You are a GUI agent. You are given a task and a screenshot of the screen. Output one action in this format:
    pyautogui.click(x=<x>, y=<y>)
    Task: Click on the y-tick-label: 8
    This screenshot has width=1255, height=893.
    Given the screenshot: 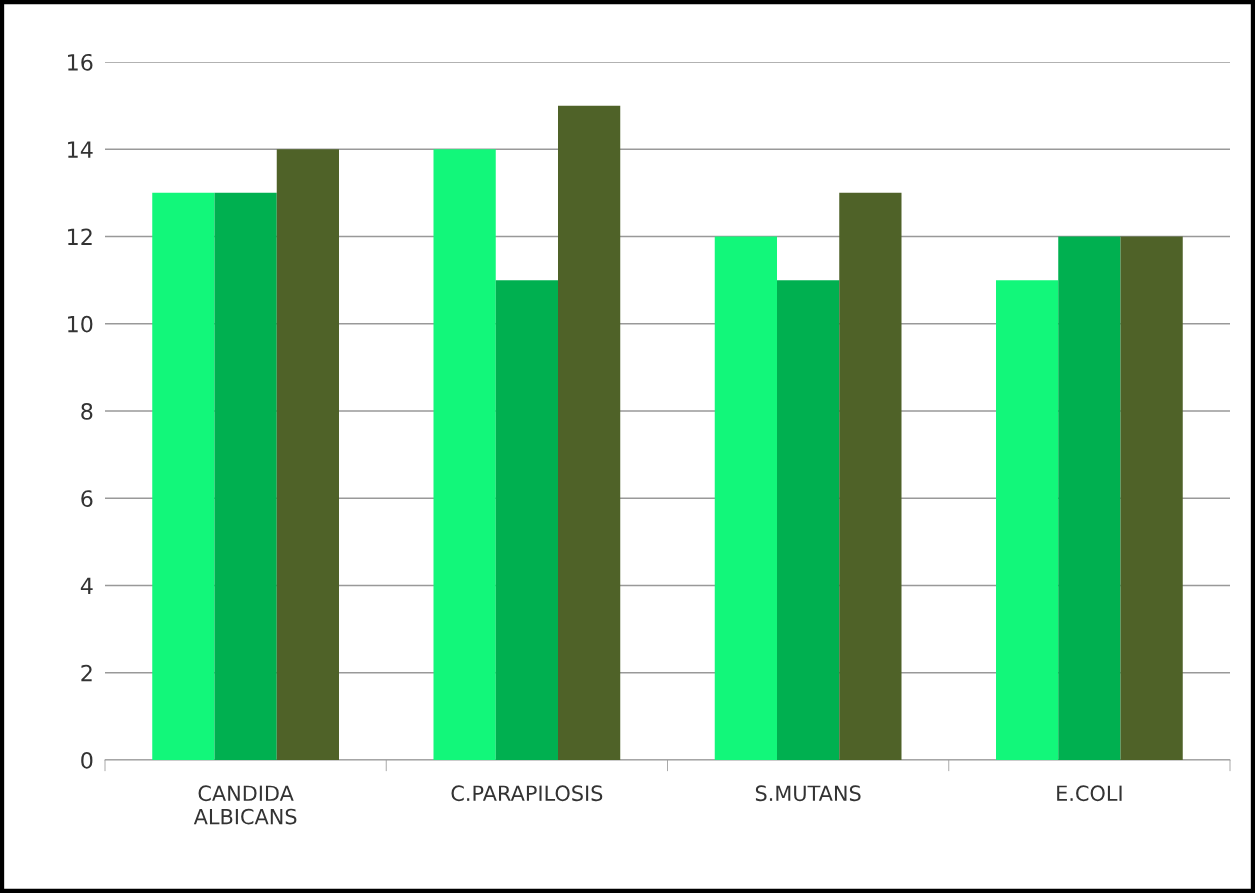 What is the action you would take?
    pyautogui.click(x=87, y=411)
    